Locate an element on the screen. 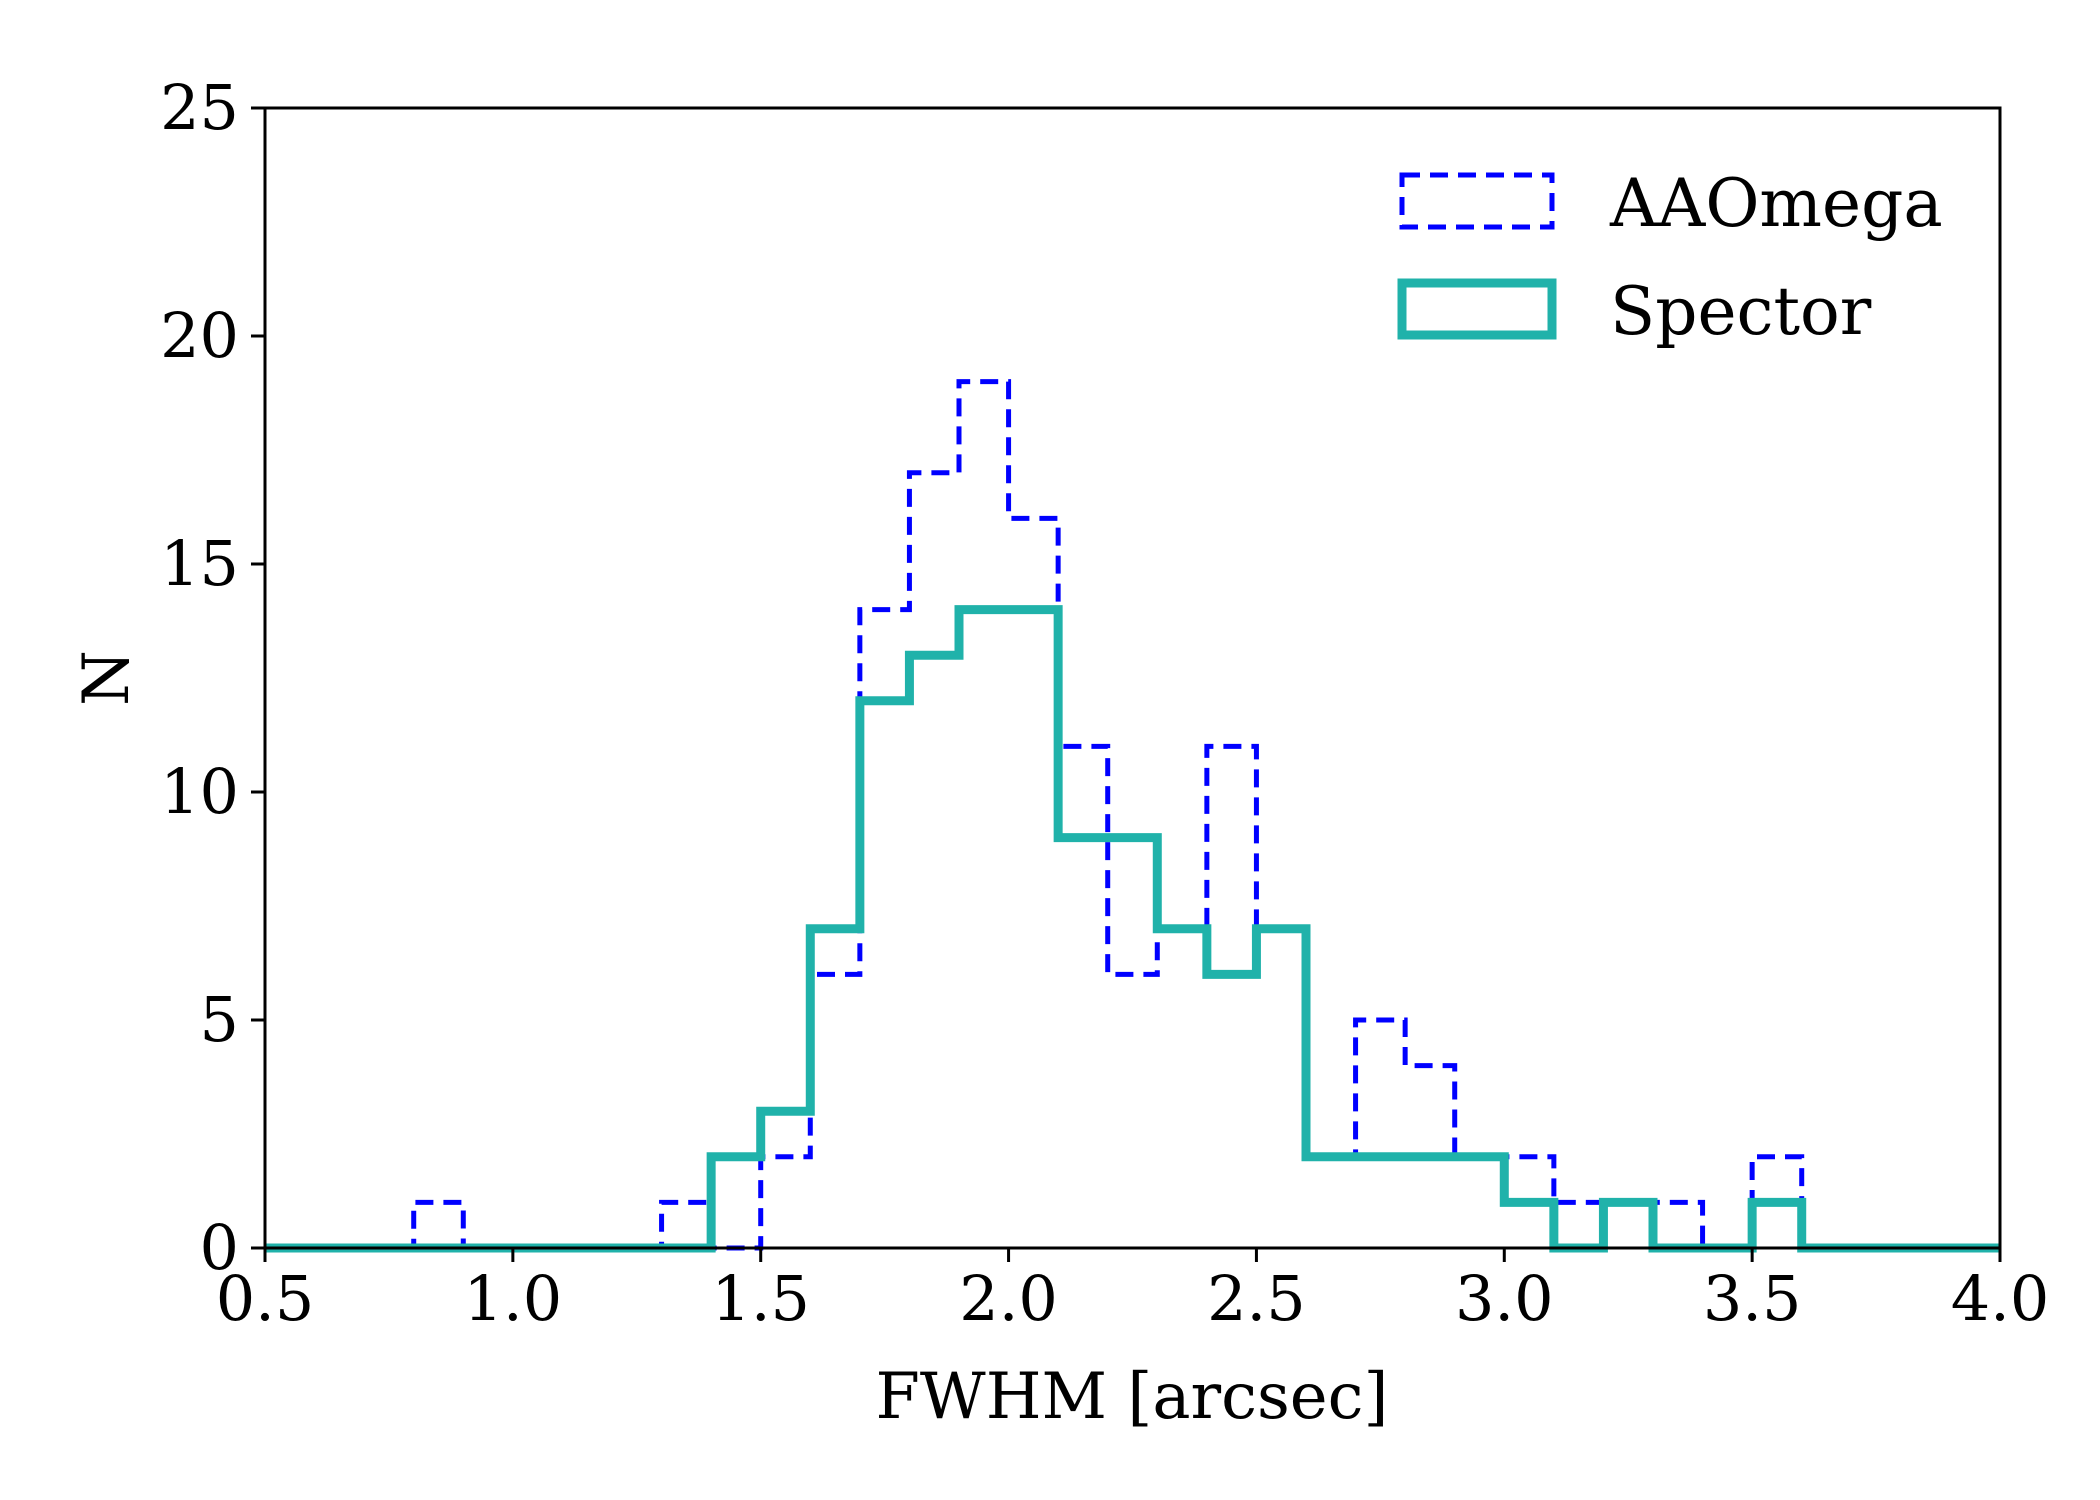  x-tick-label: 2.5 is located at coordinates (1256, 1298).